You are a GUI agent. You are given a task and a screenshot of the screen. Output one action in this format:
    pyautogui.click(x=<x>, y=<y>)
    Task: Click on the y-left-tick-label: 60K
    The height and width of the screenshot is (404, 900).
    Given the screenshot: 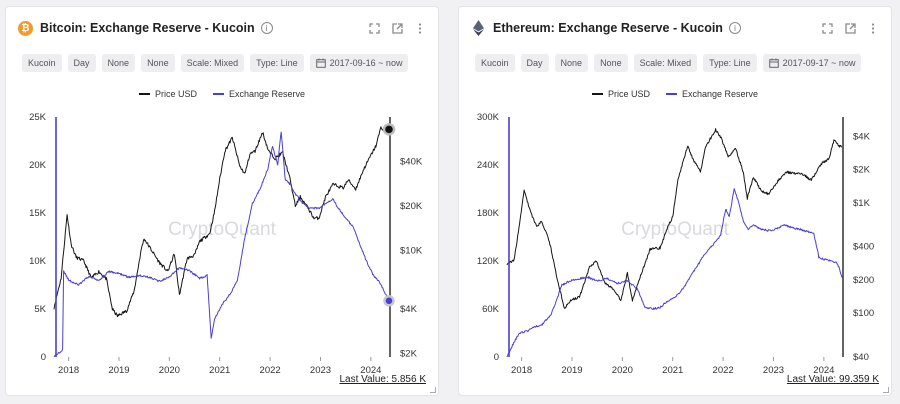 What is the action you would take?
    pyautogui.click(x=491, y=309)
    